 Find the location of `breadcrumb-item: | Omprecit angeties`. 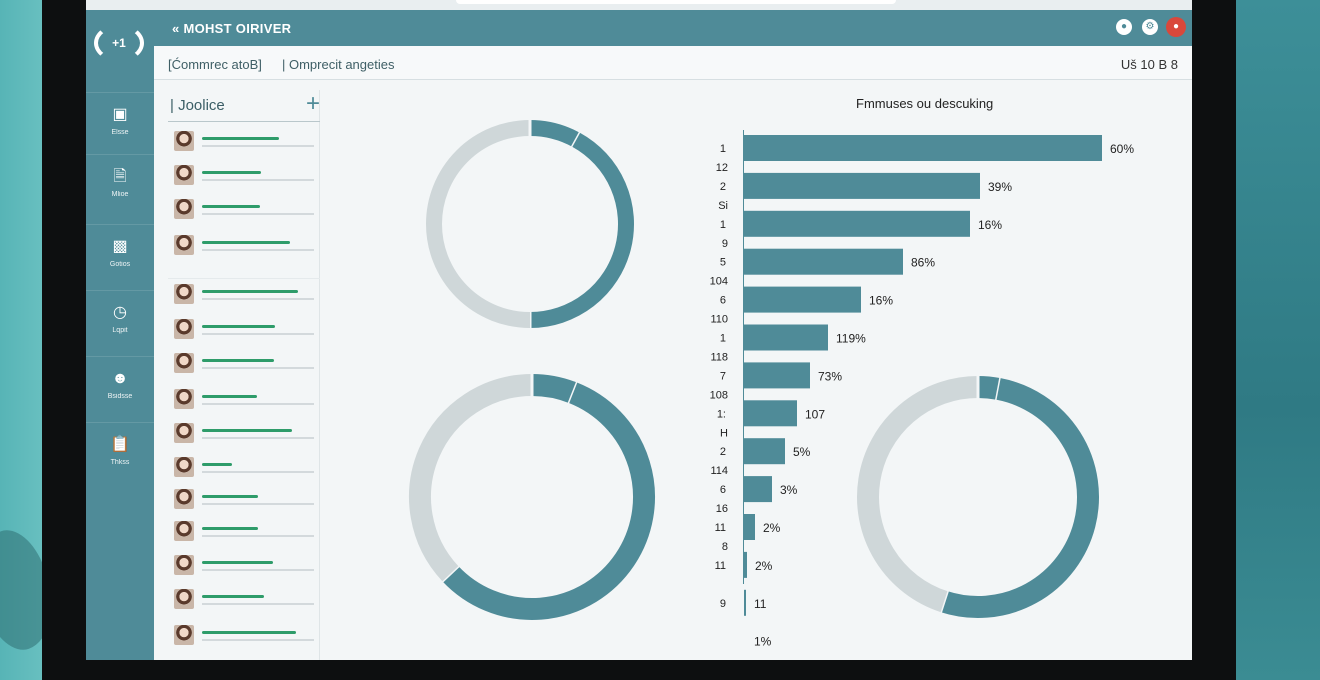

breadcrumb-item: | Omprecit angeties is located at coordinates (338, 64).